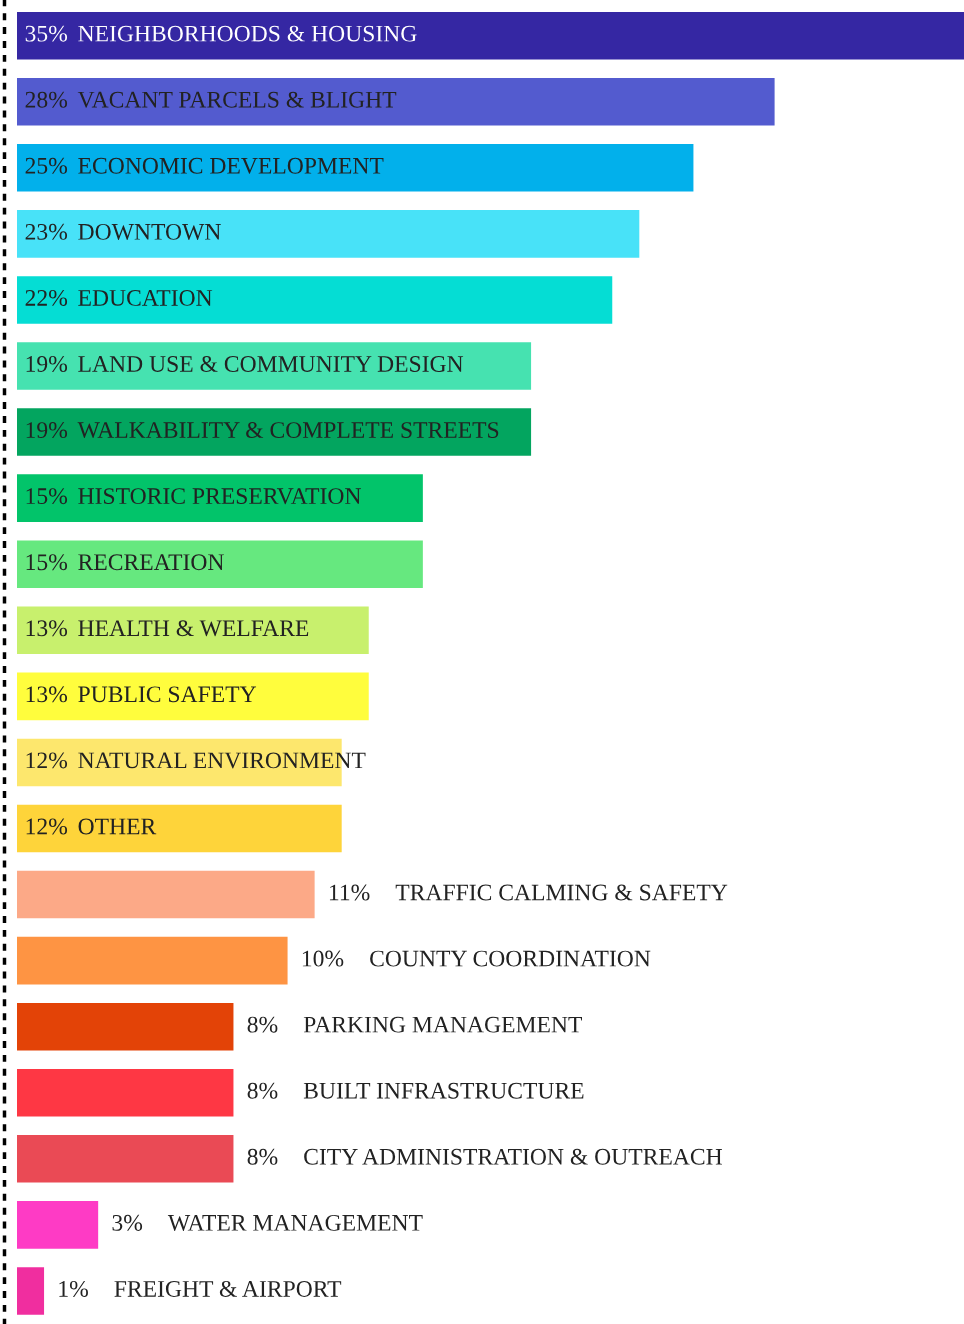 Image resolution: width=964 pixels, height=1324 pixels. Describe the element at coordinates (228, 1288) in the screenshot. I see `y-tick-label: FREIGHT & AIRPORT` at that location.